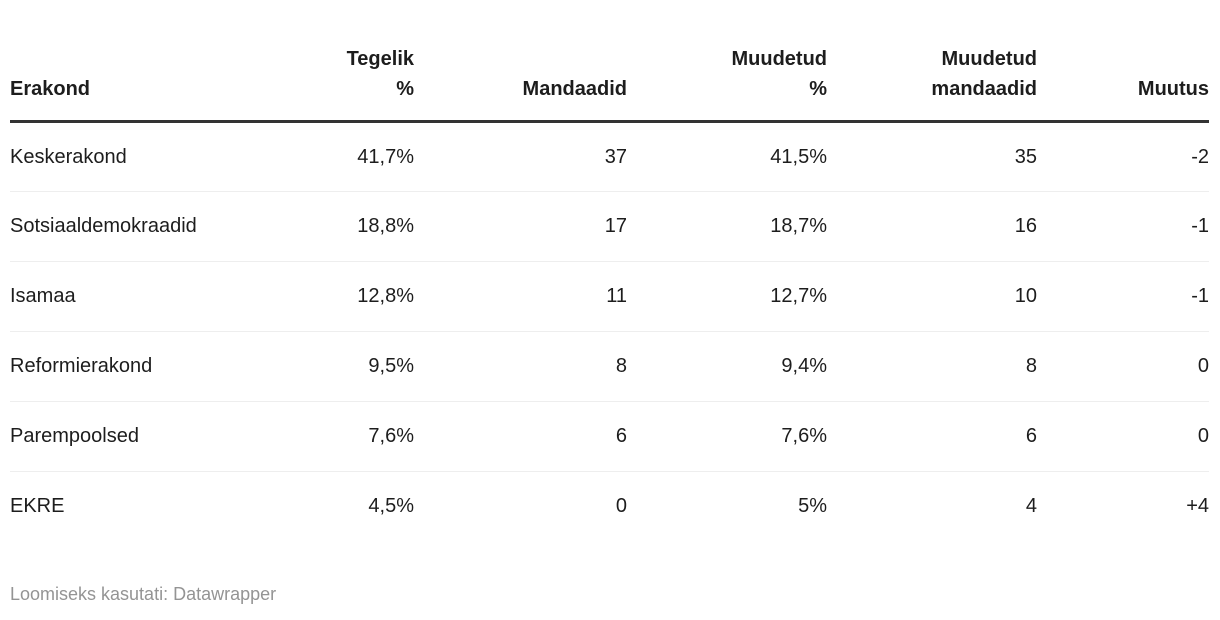  Describe the element at coordinates (615, 156) in the screenshot. I see `cell-mandates: 37` at that location.